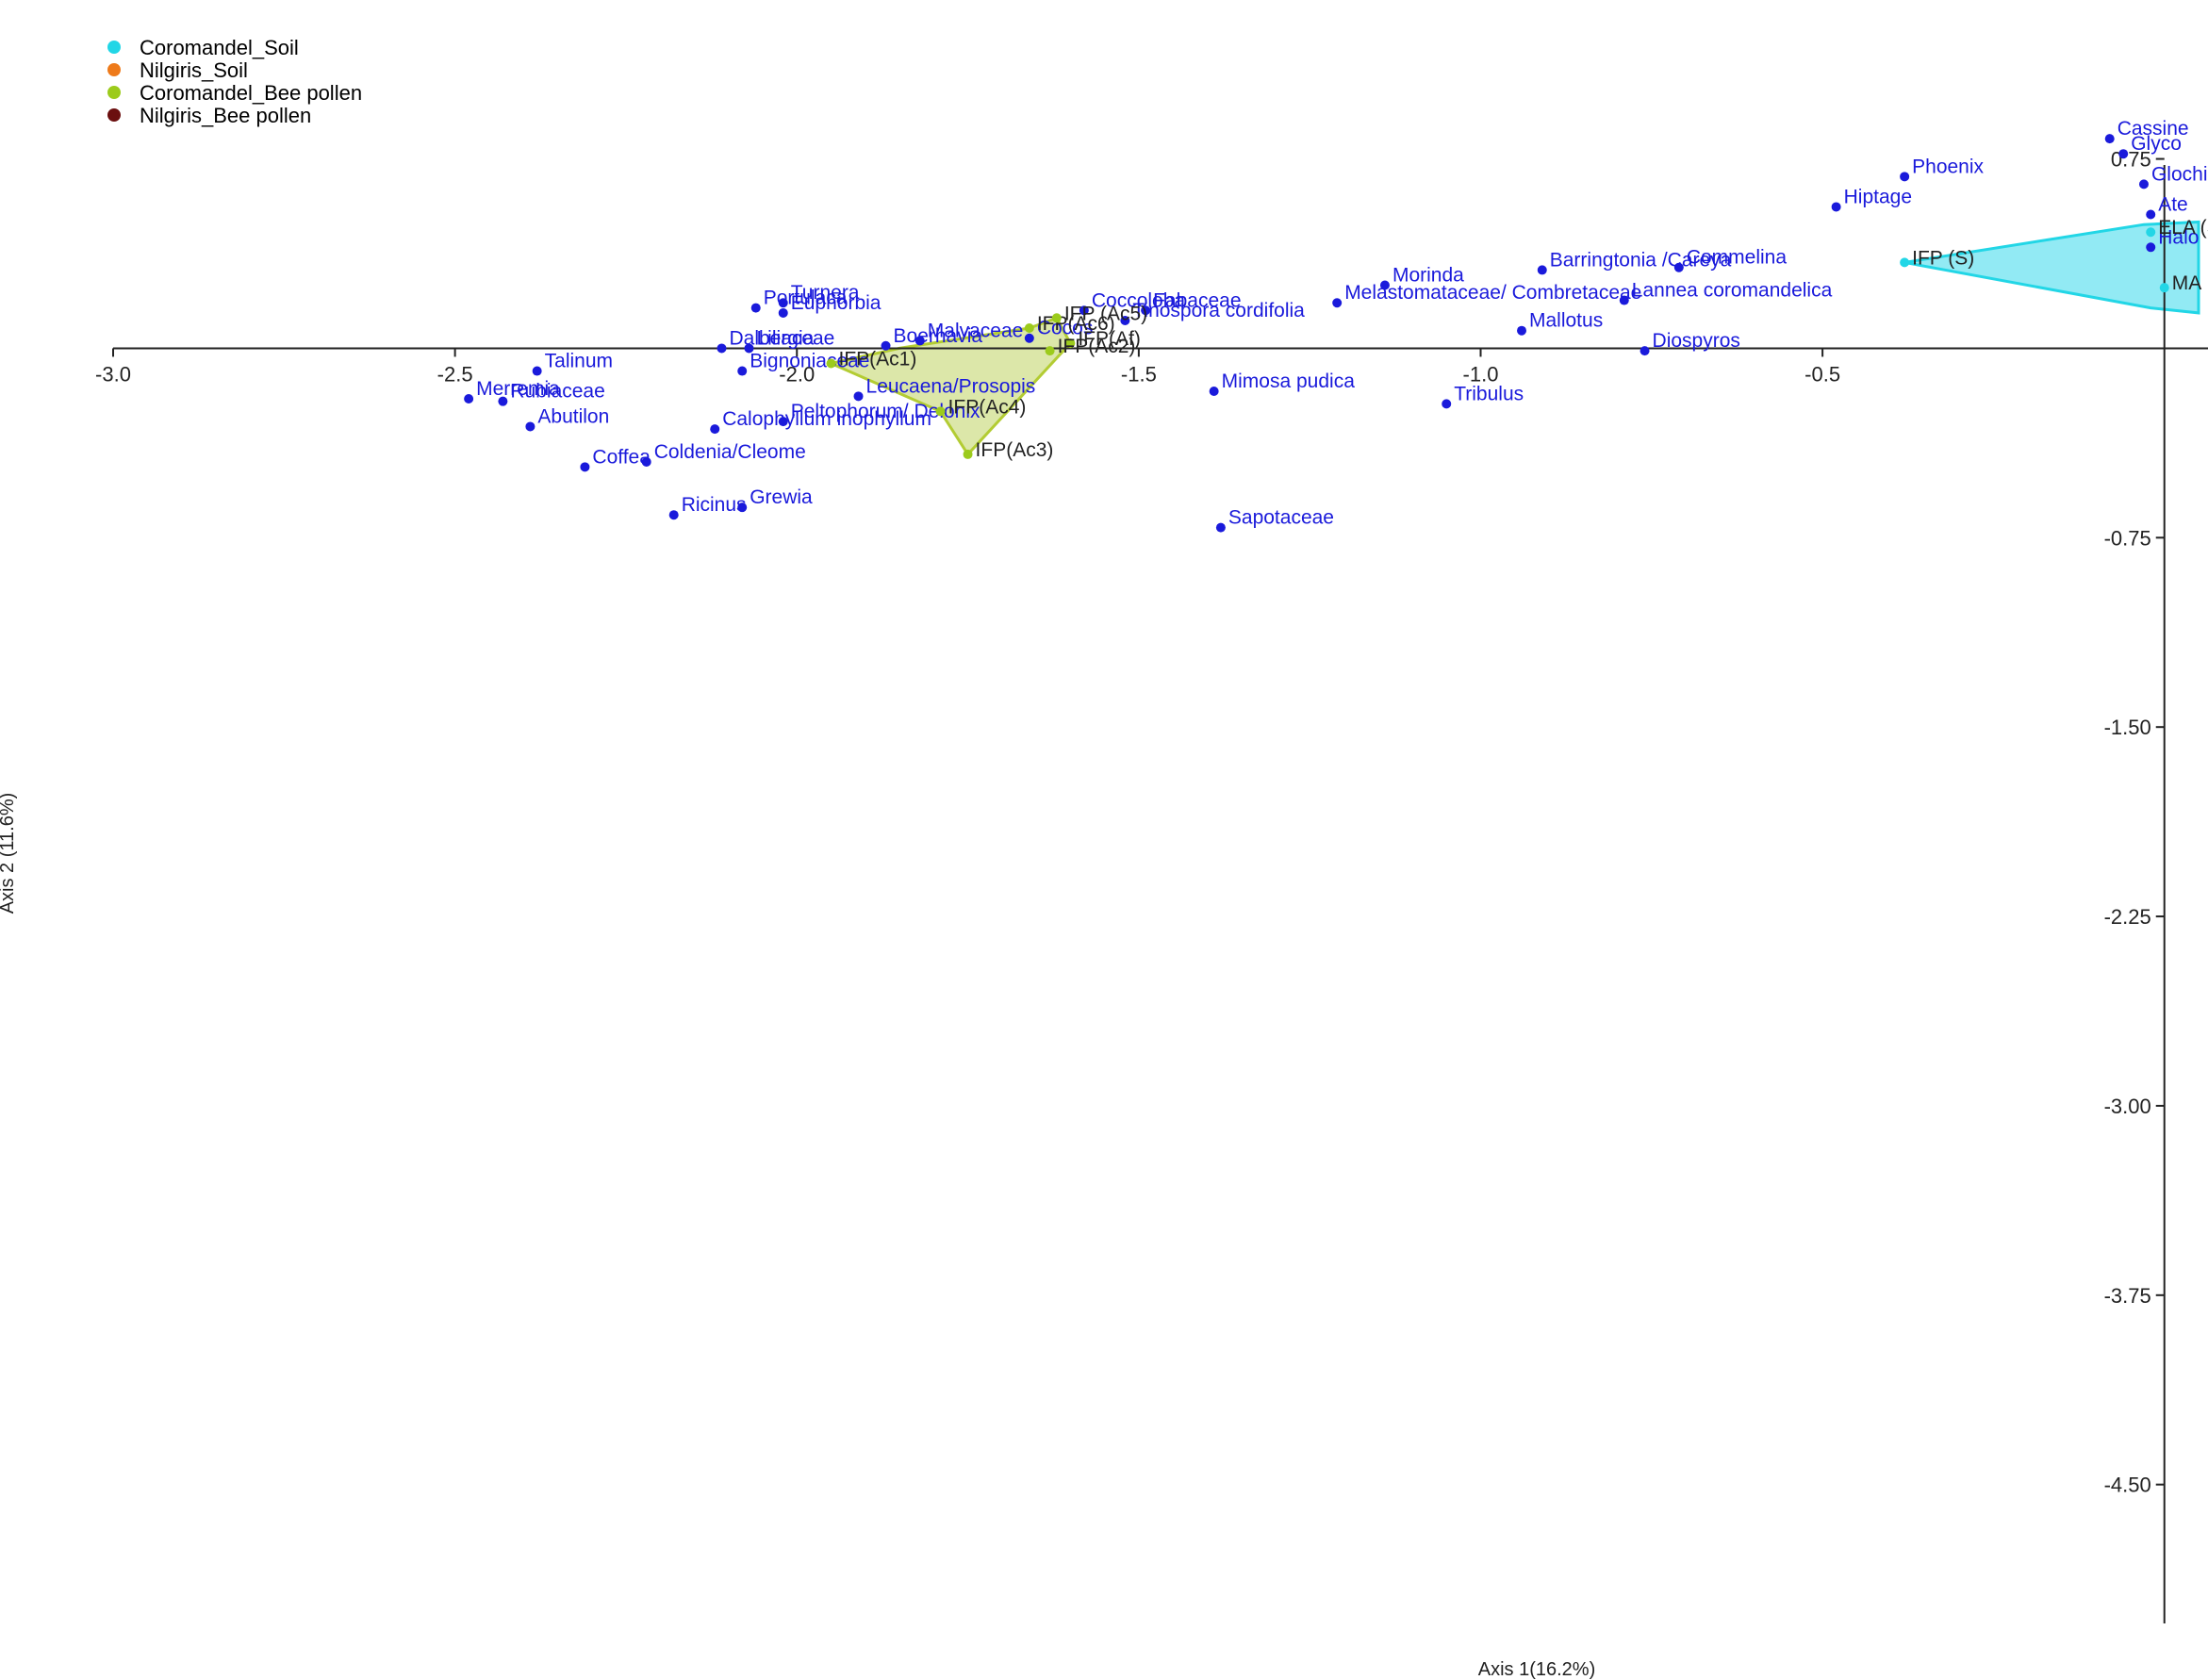 Image resolution: width=2208 pixels, height=1680 pixels. I want to click on taxon-point-ate, so click(2151, 214).